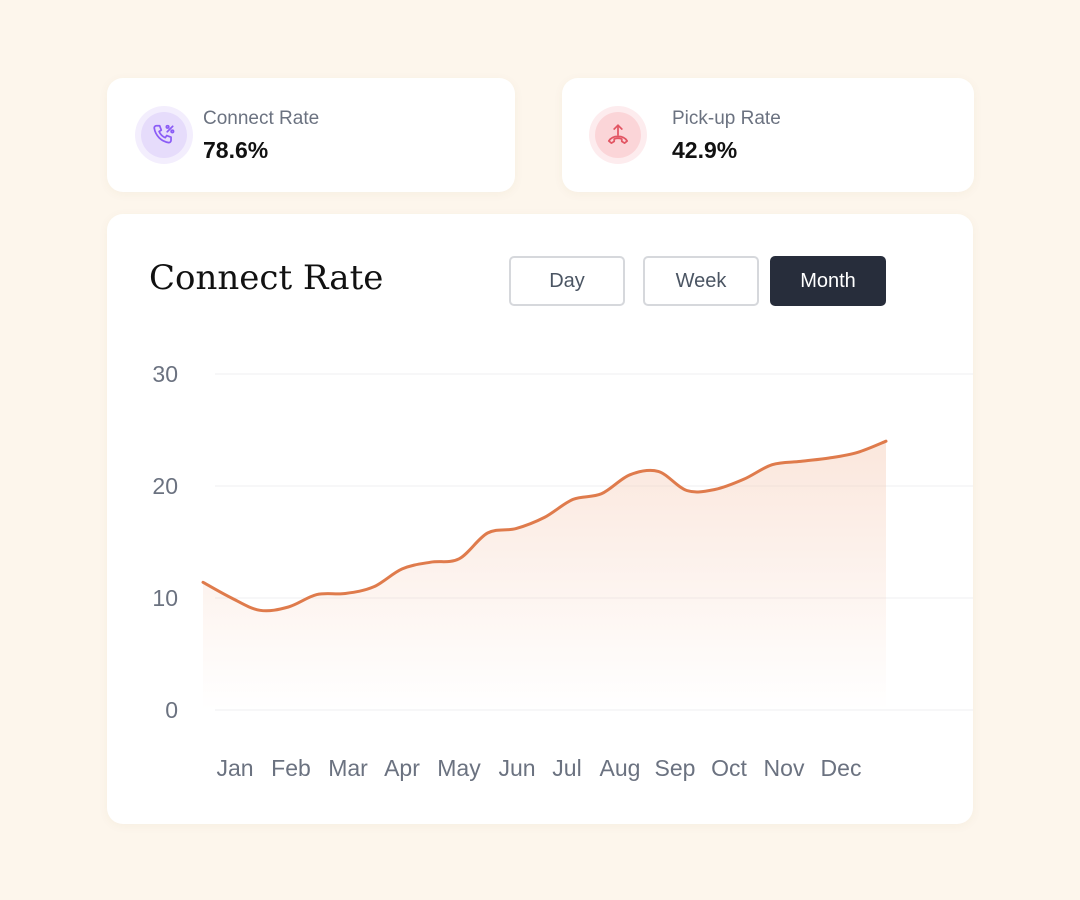 Image resolution: width=1080 pixels, height=900 pixels. I want to click on x-tick-label: Dec, so click(841, 768).